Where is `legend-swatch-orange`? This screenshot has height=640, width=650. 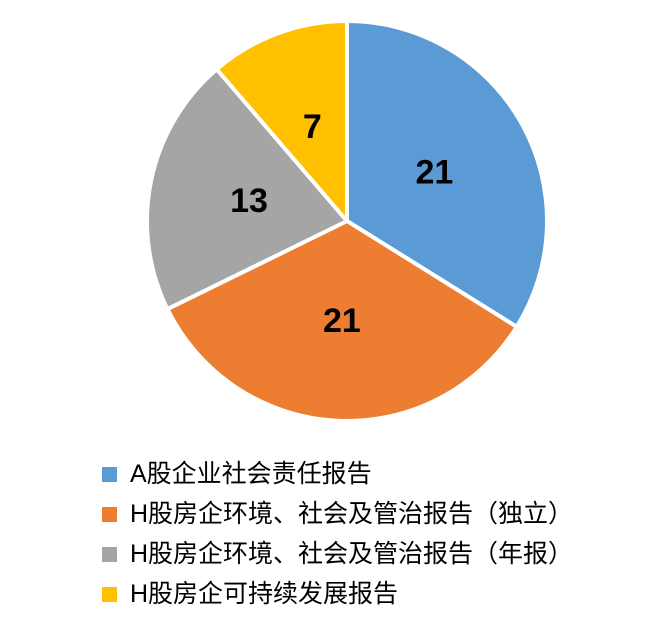
legend-swatch-orange is located at coordinates (109, 514).